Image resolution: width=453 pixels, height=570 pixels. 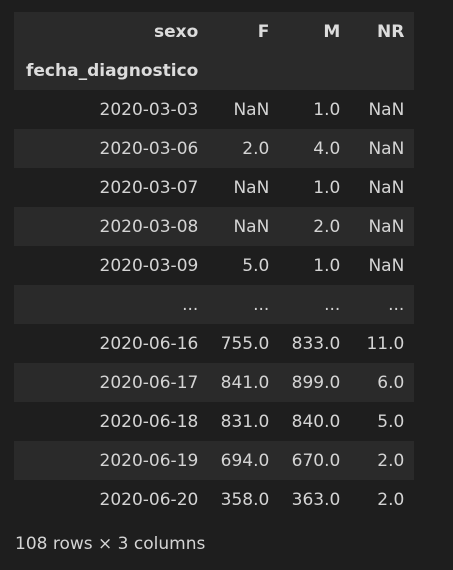 What do you see at coordinates (327, 148) in the screenshot?
I see `table-cell: 4.0` at bounding box center [327, 148].